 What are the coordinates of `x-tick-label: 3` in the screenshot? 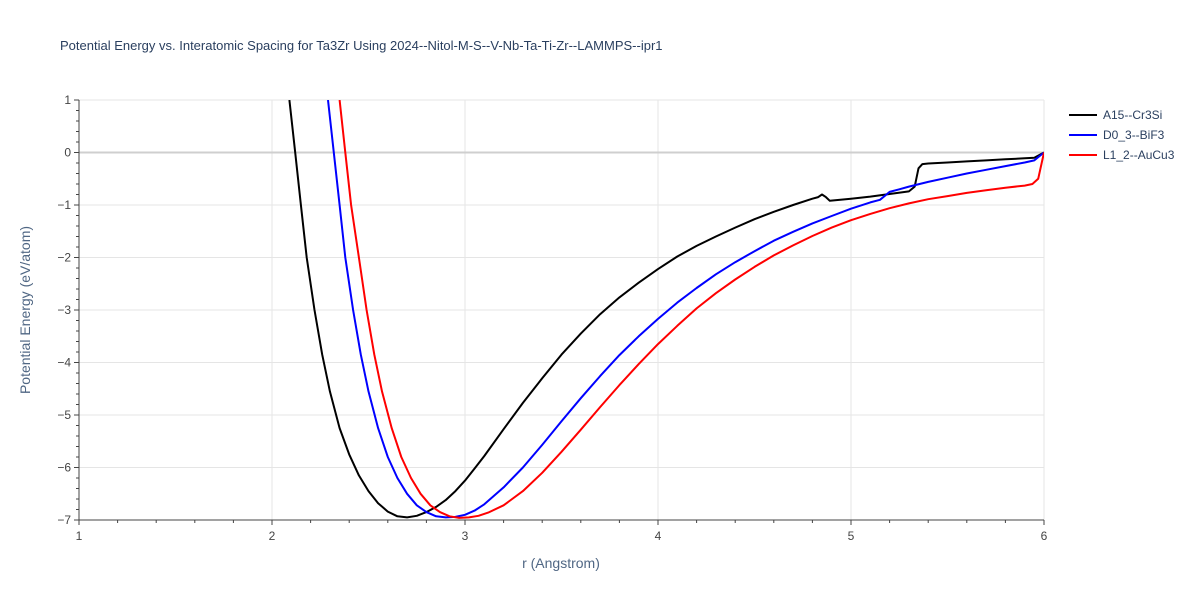 It's located at (465, 536).